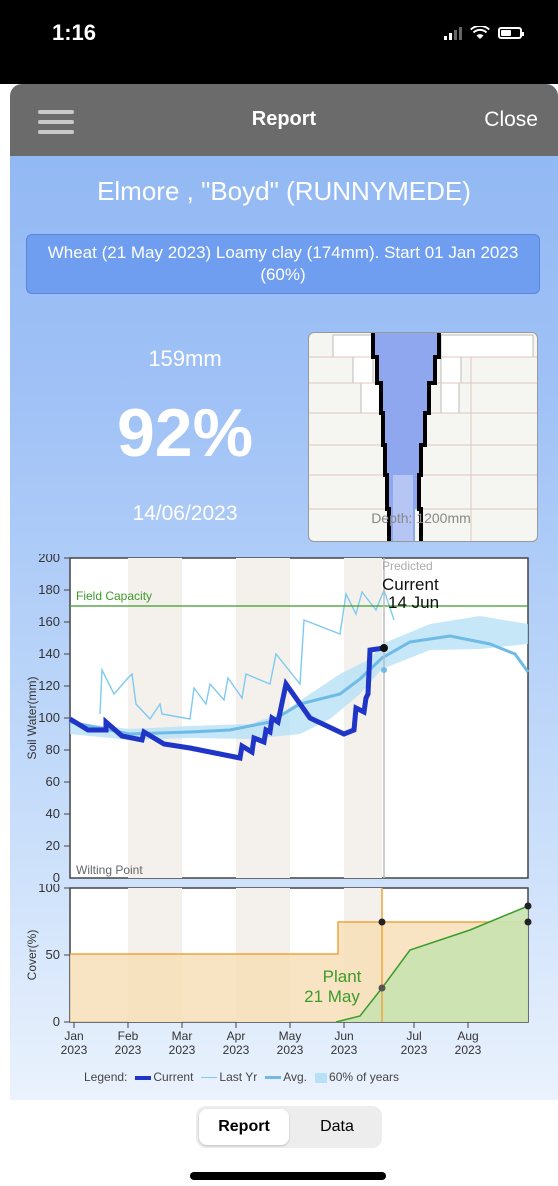 This screenshot has width=558, height=1186. What do you see at coordinates (182, 1050) in the screenshot?
I see `x-year-mar: 2023` at bounding box center [182, 1050].